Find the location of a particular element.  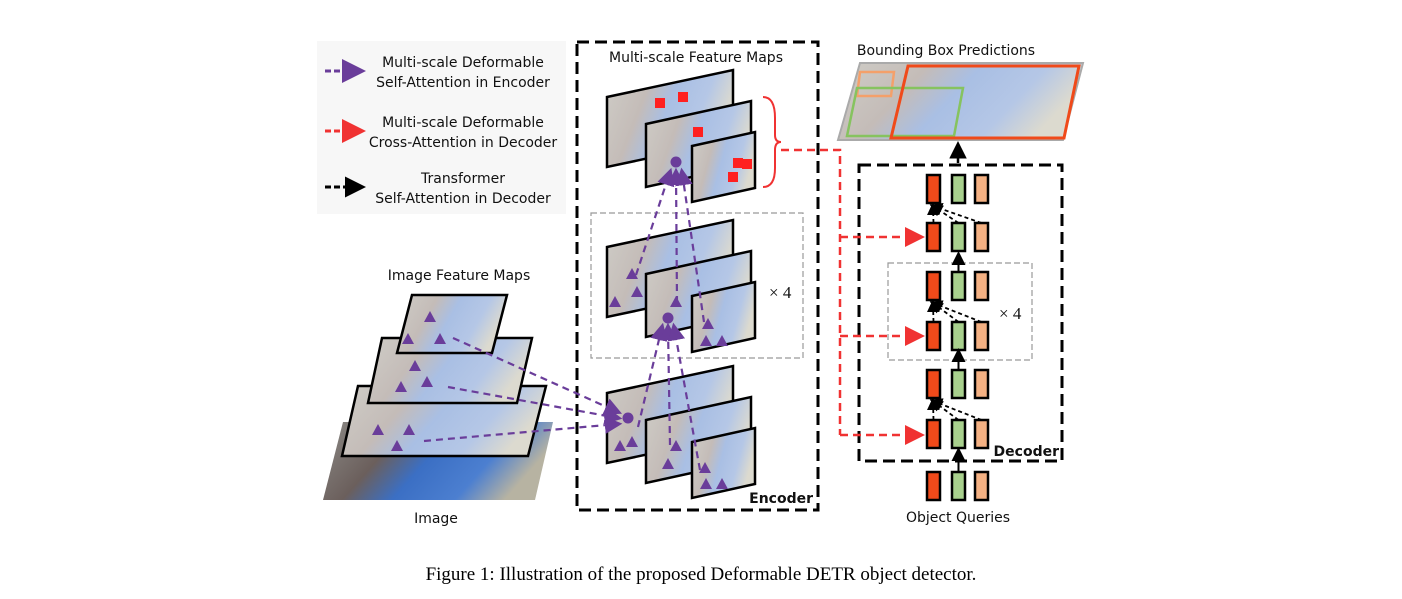

cross-attention-connections is located at coordinates (853, 296).